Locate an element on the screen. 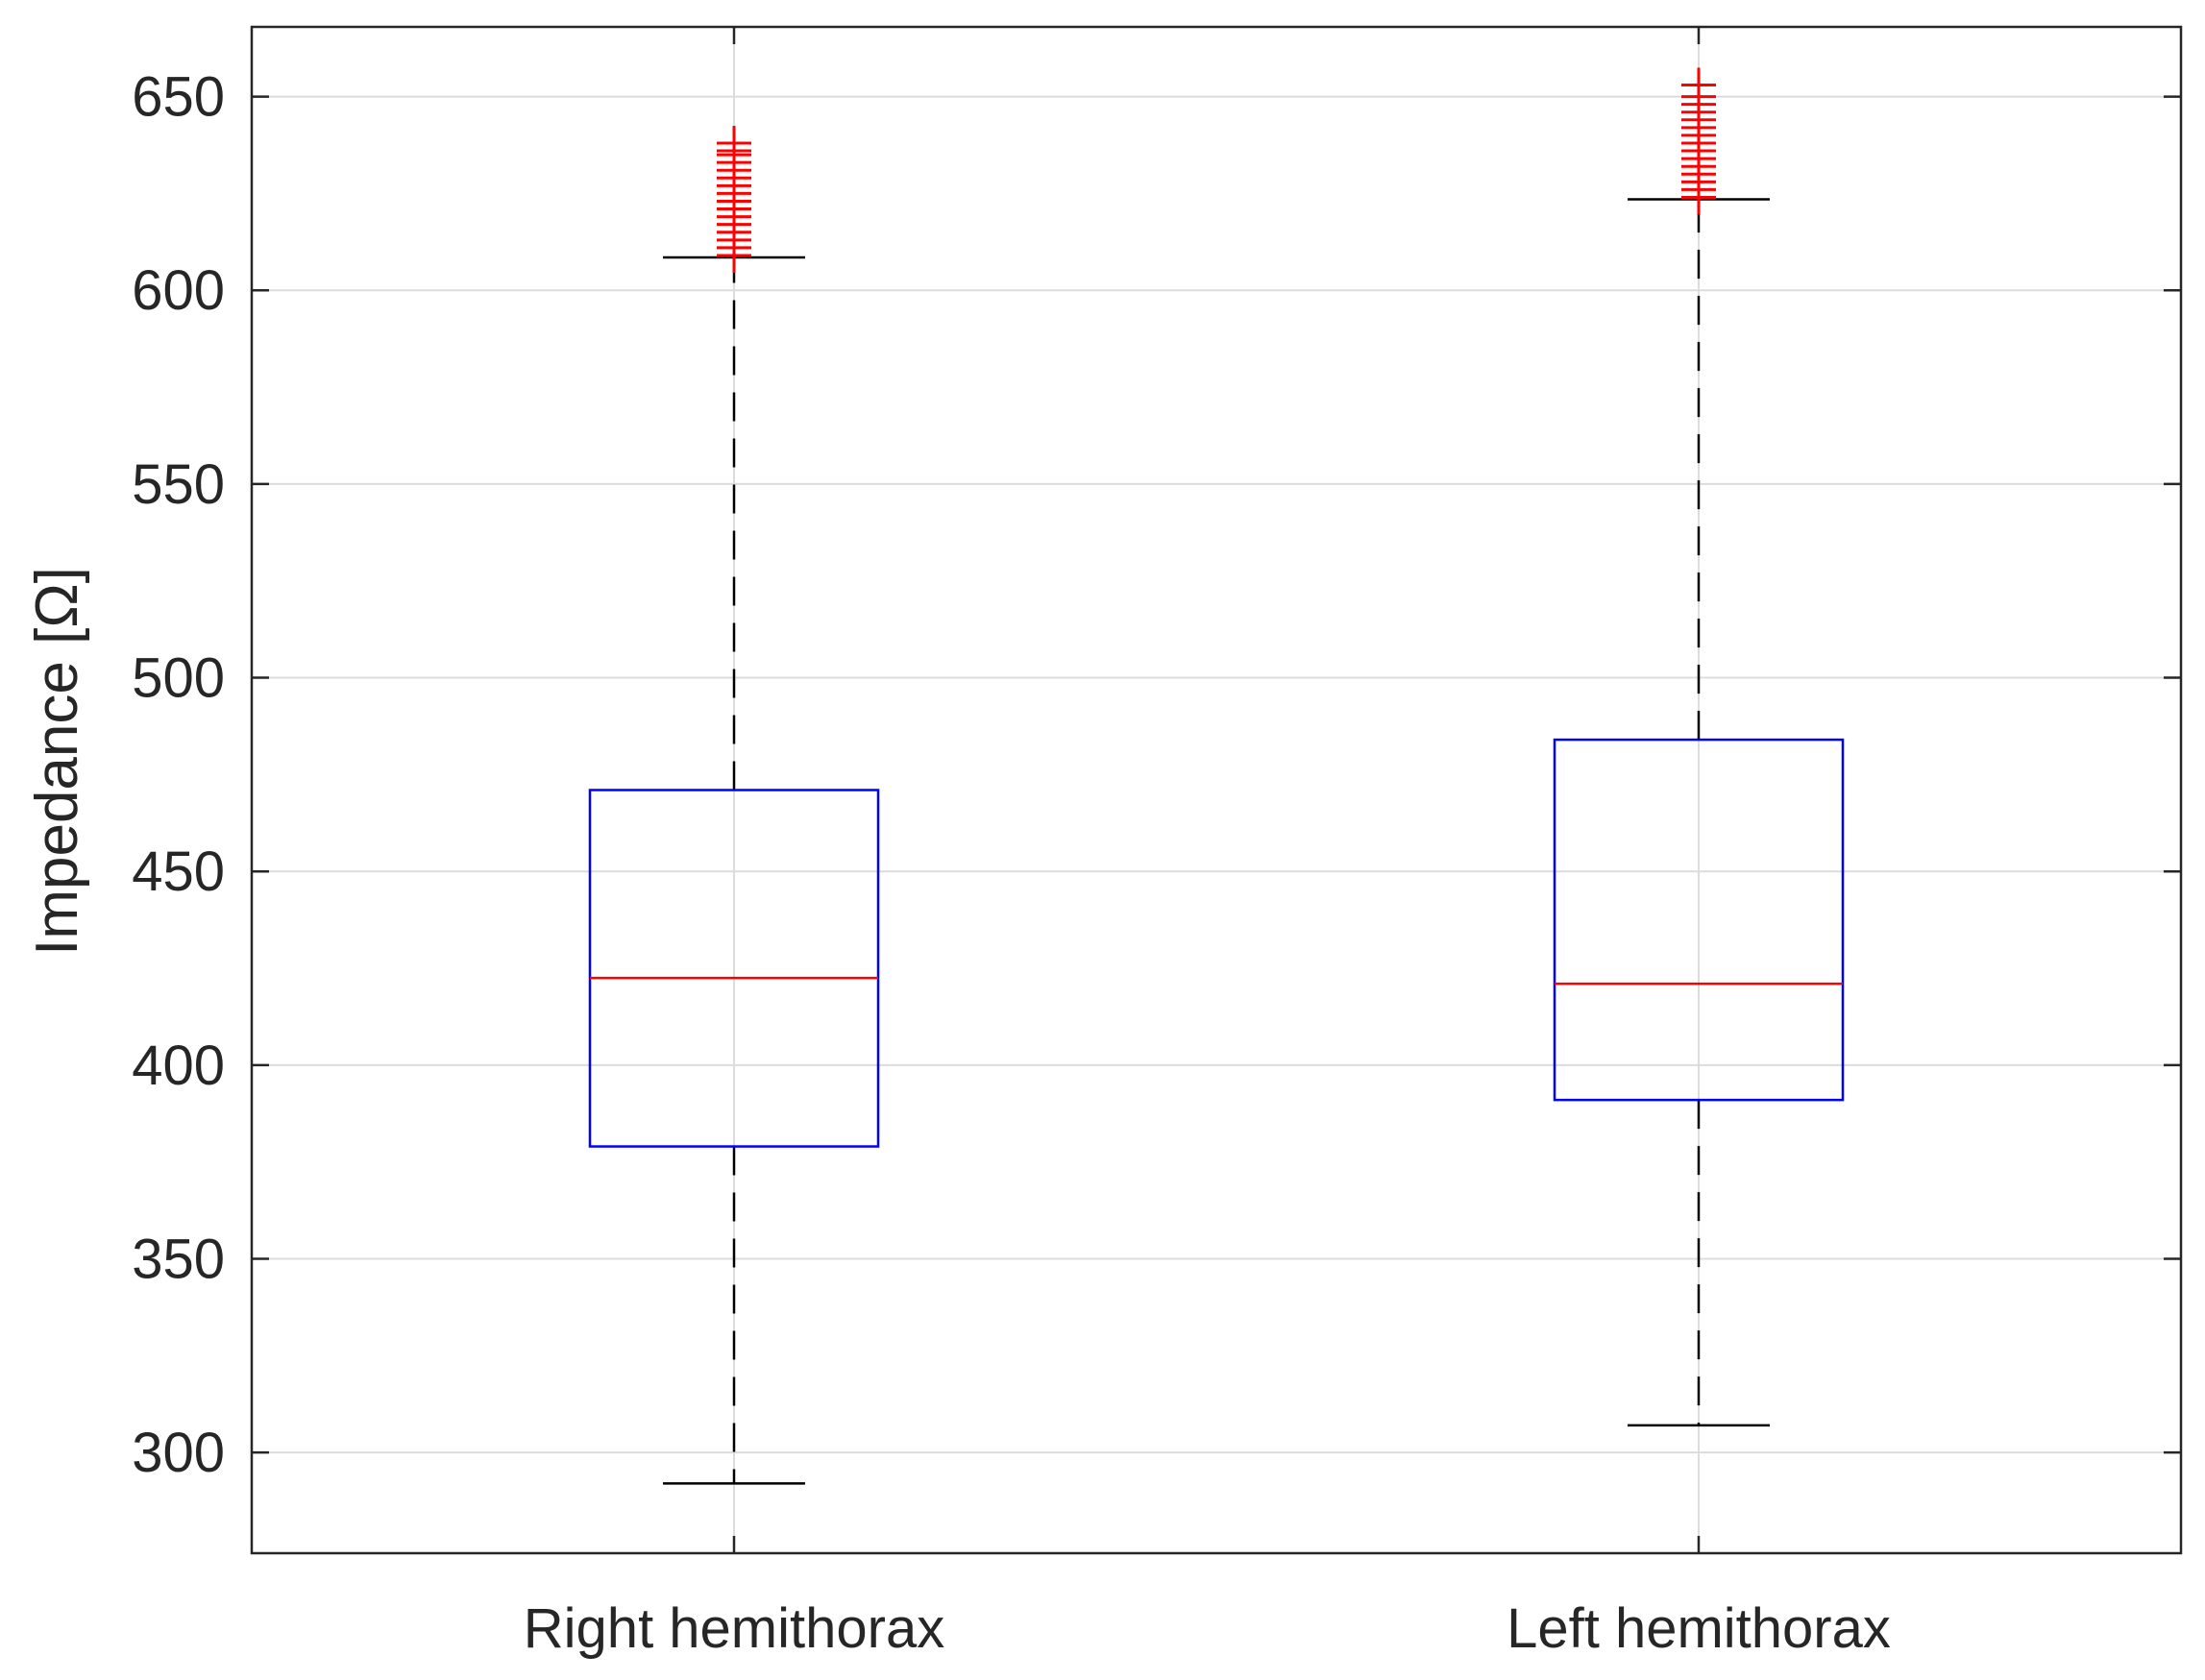 The width and height of the screenshot is (2205, 1680). box-group-left-hemithorax is located at coordinates (1699, 747).